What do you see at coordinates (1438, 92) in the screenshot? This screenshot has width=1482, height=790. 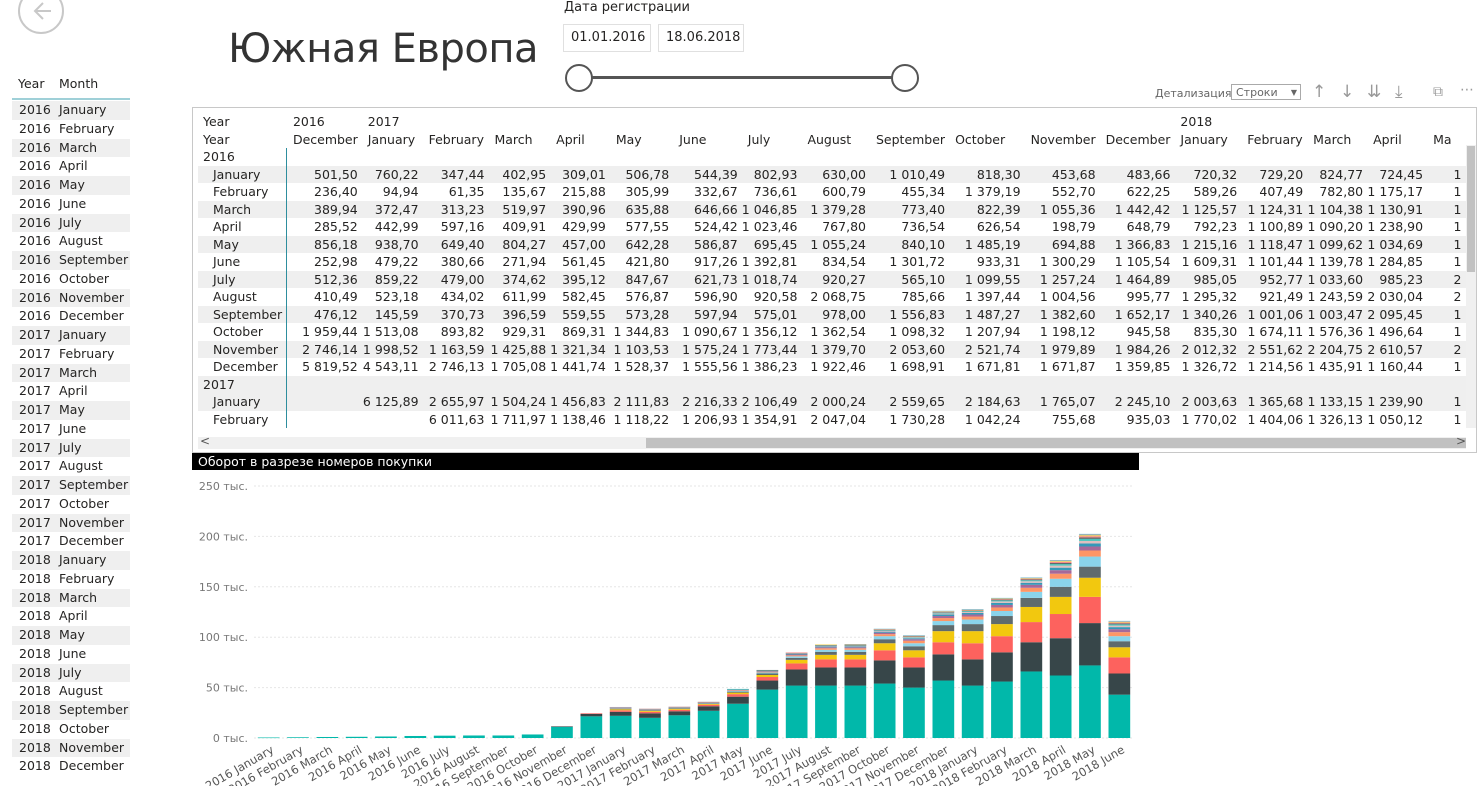 I see `focus-mode-icon: ⧉` at bounding box center [1438, 92].